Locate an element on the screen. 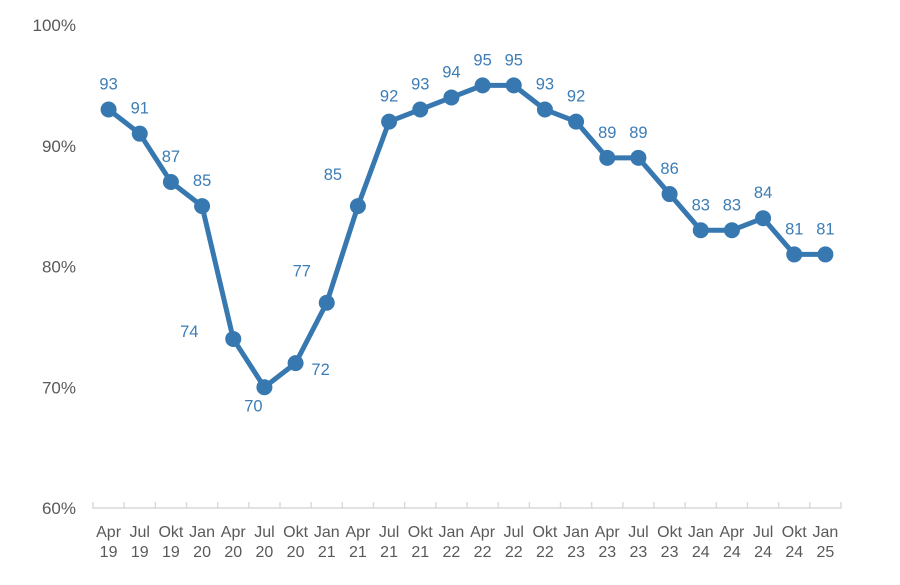 The width and height of the screenshot is (900, 585). data-point-label: 77 is located at coordinates (302, 272).